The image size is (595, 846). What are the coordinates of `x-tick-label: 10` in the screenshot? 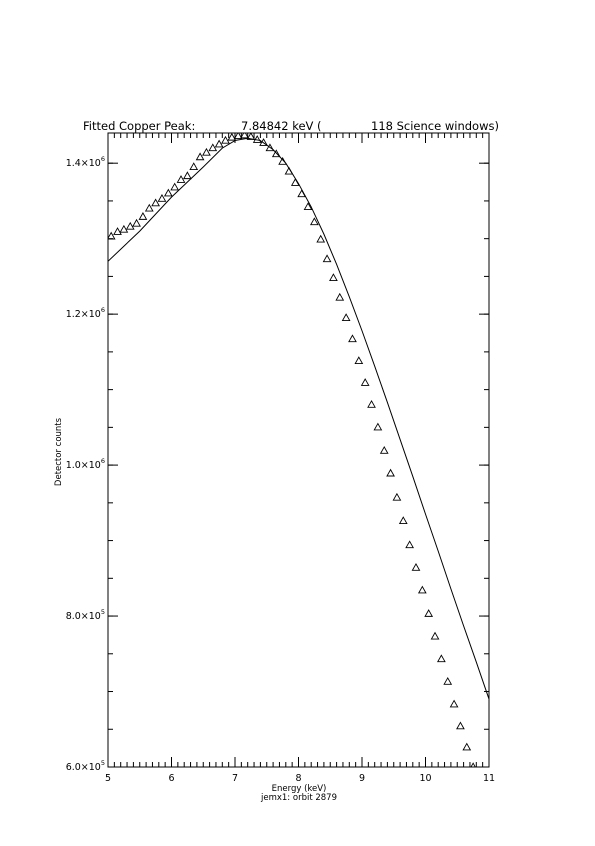 It's located at (425, 778).